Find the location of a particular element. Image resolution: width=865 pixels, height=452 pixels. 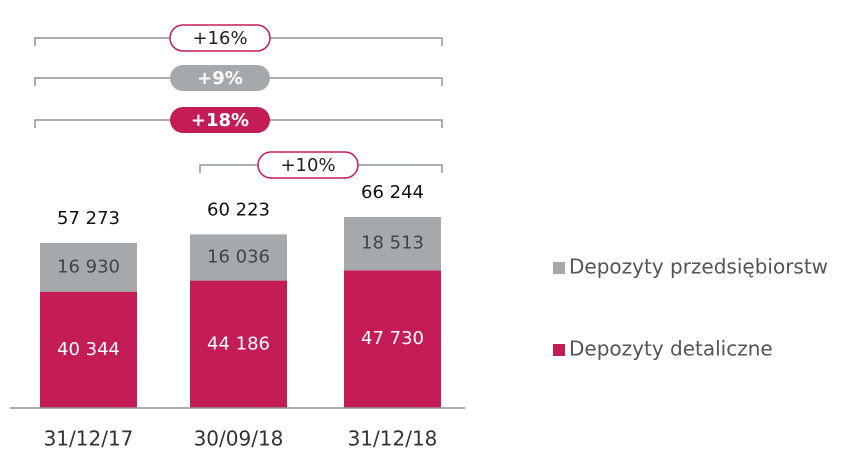

value-label: 16 930 is located at coordinates (88, 266).